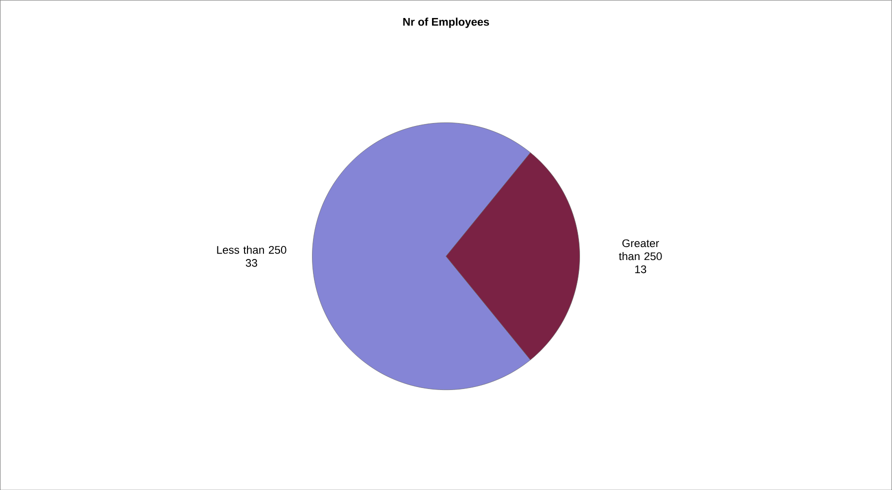 The image size is (892, 490). What do you see at coordinates (640, 269) in the screenshot?
I see `data-label: 13` at bounding box center [640, 269].